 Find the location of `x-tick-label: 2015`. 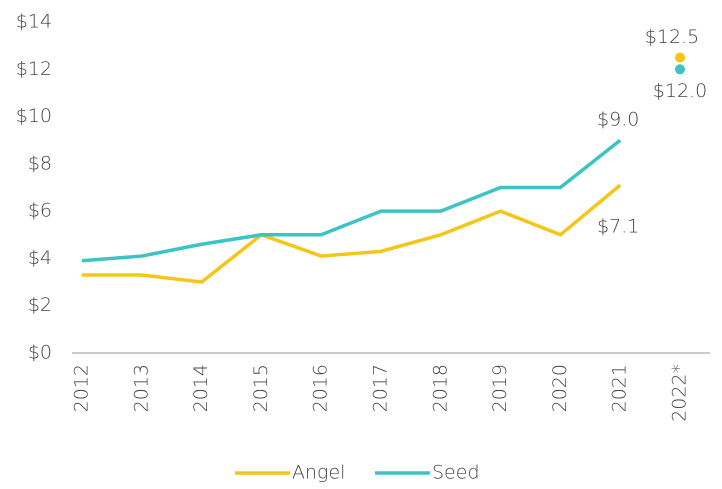

x-tick-label: 2015 is located at coordinates (261, 388).